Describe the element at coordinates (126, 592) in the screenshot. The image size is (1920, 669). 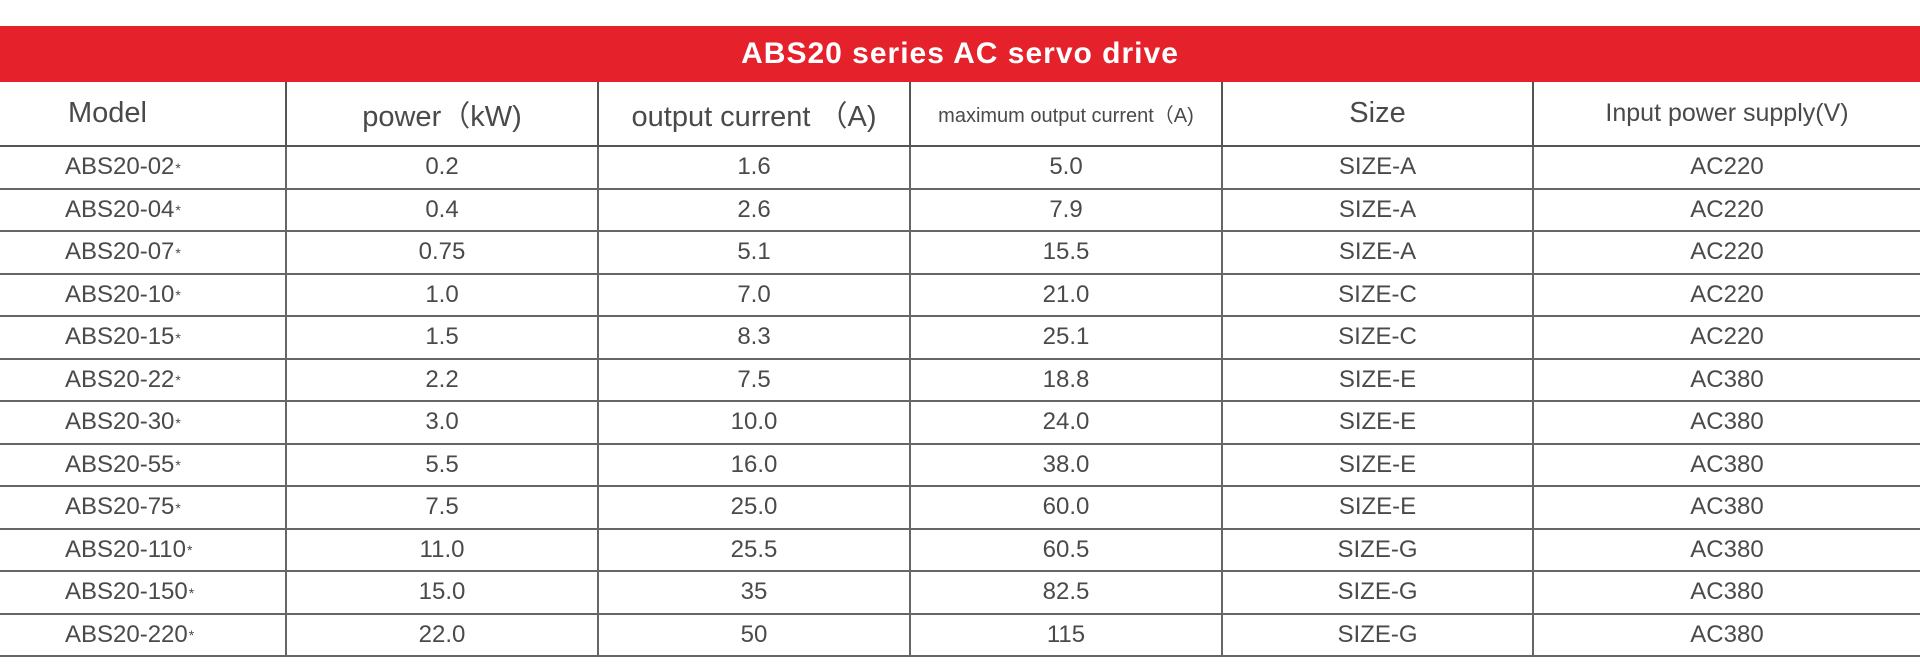
I see `model-name: ABS20-150` at that location.